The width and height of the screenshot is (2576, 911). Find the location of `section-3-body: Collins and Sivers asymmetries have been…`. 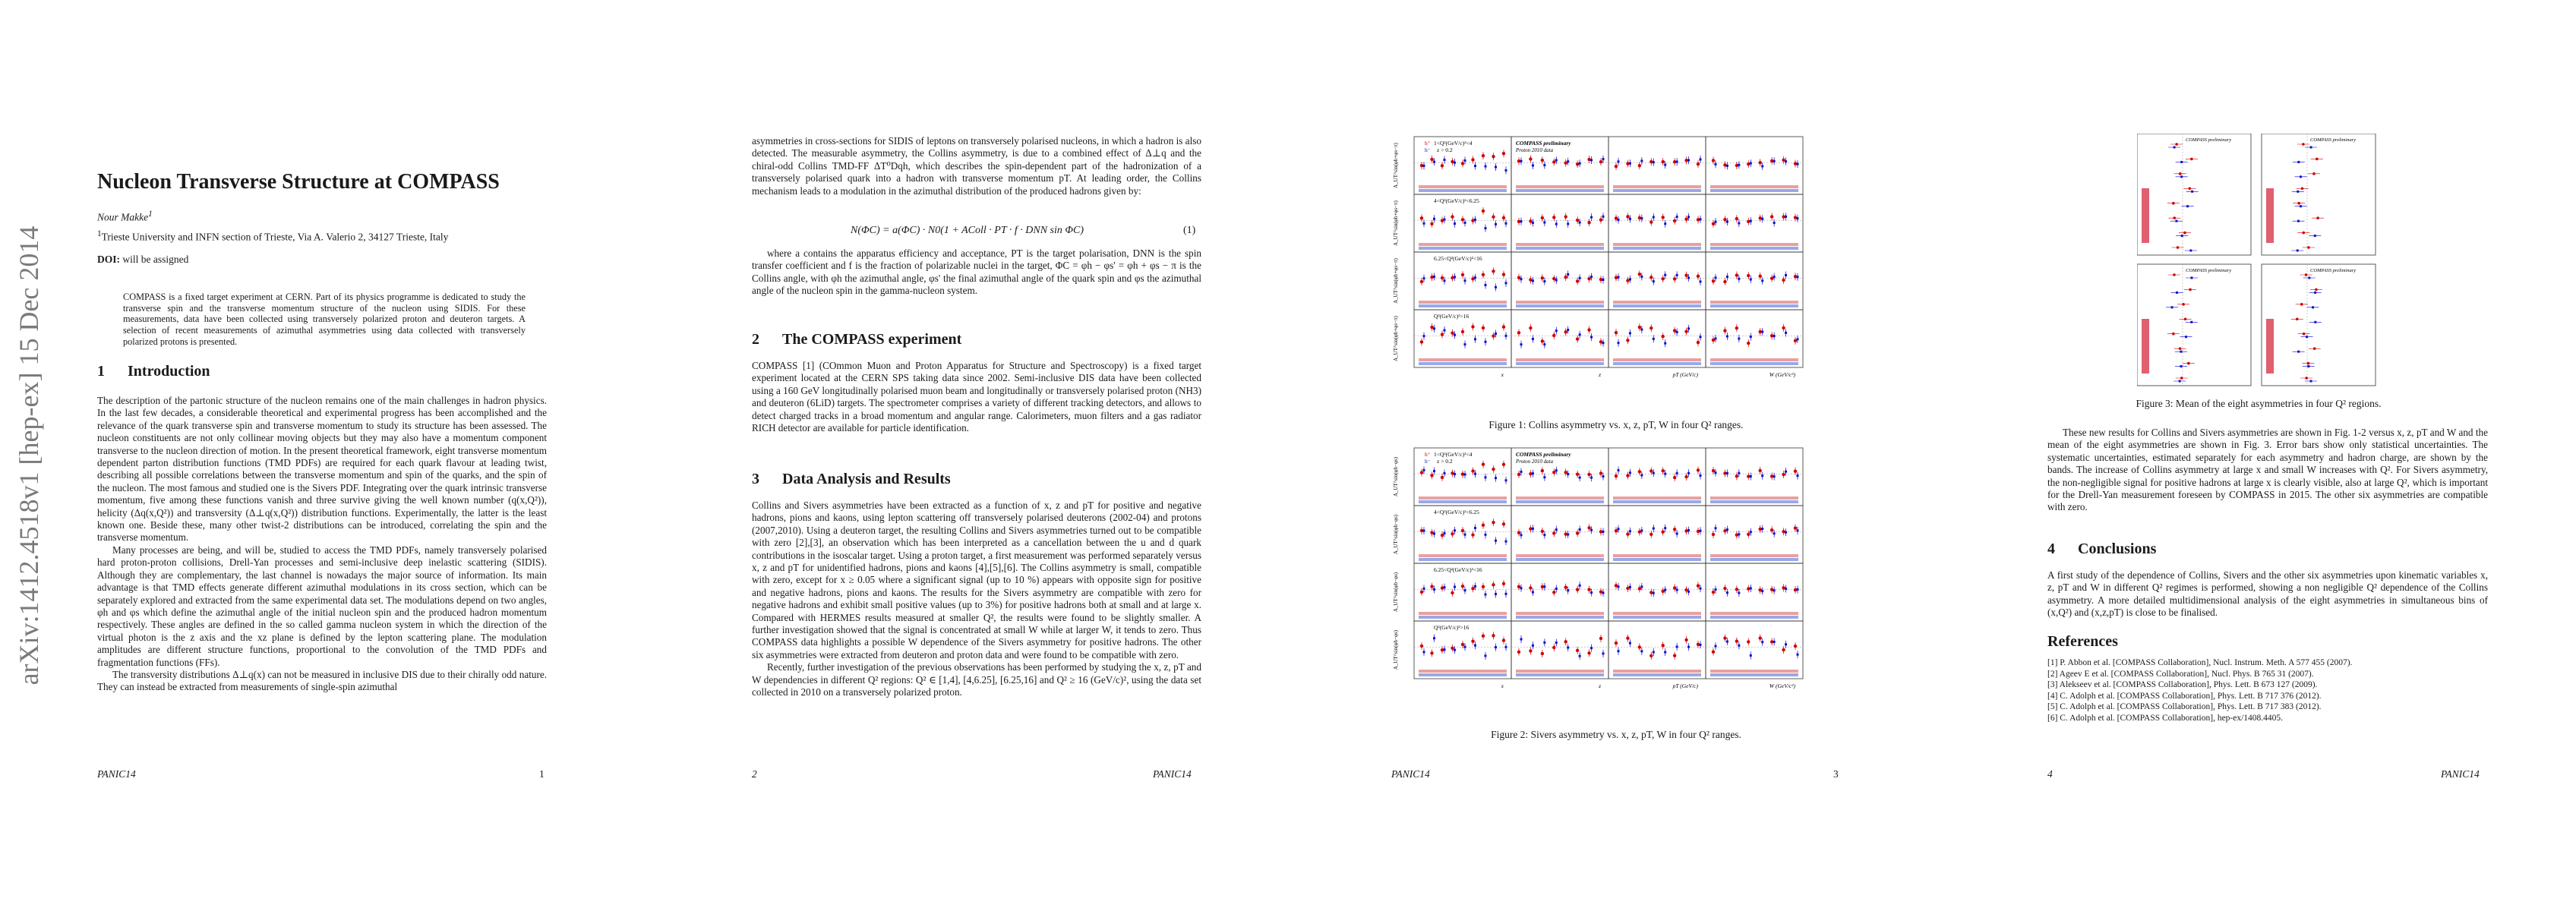

section-3-body: Collins and Sivers asymmetries have been… is located at coordinates (976, 599).